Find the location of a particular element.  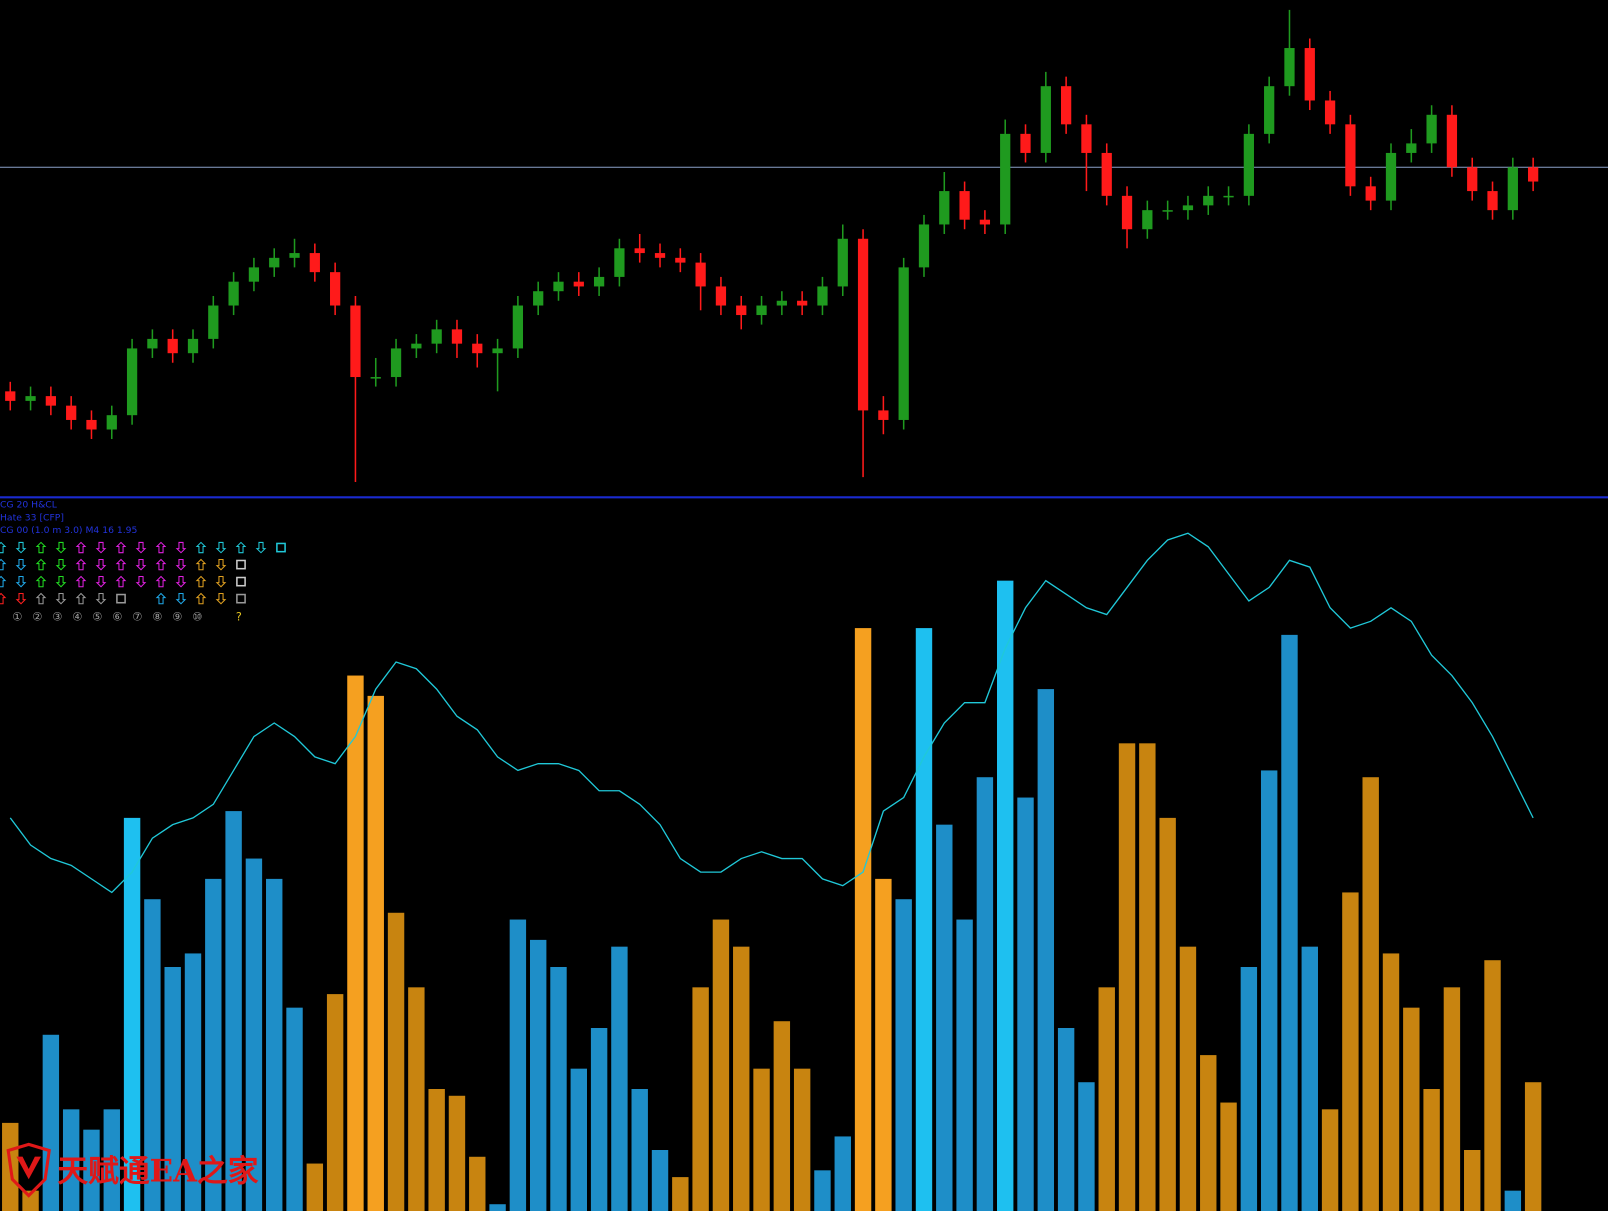

indicator-label: CG 20 H&CL is located at coordinates (29, 505).